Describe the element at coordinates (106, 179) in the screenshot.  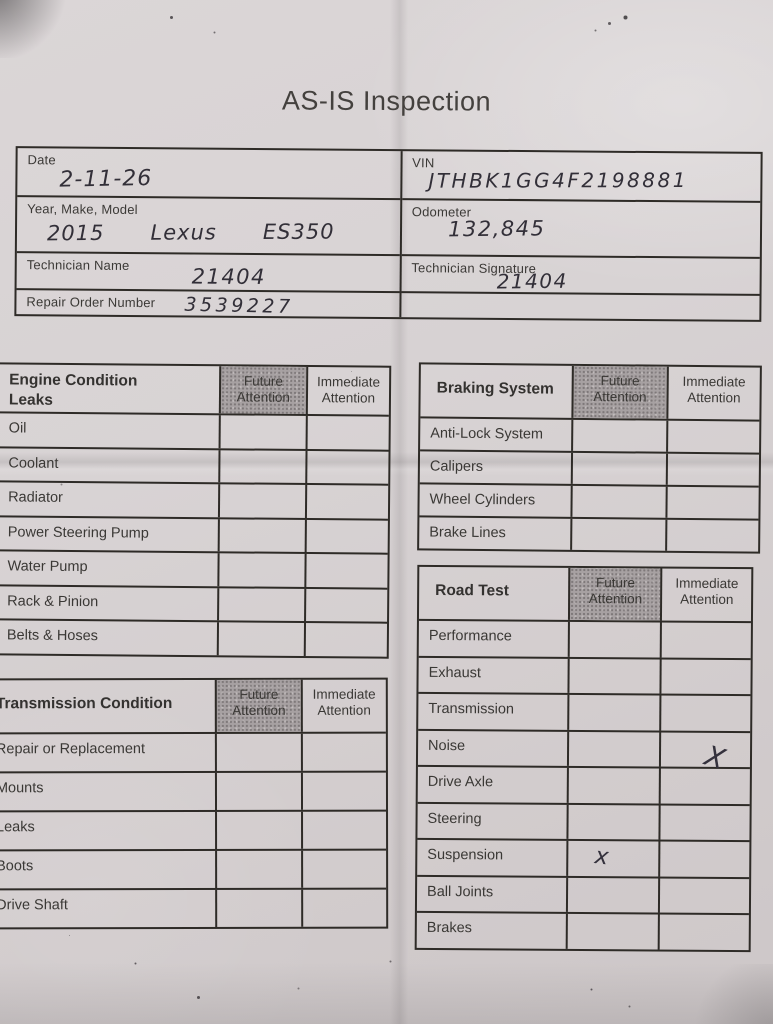
I see `date-value-handwritten: 2-11-26` at that location.